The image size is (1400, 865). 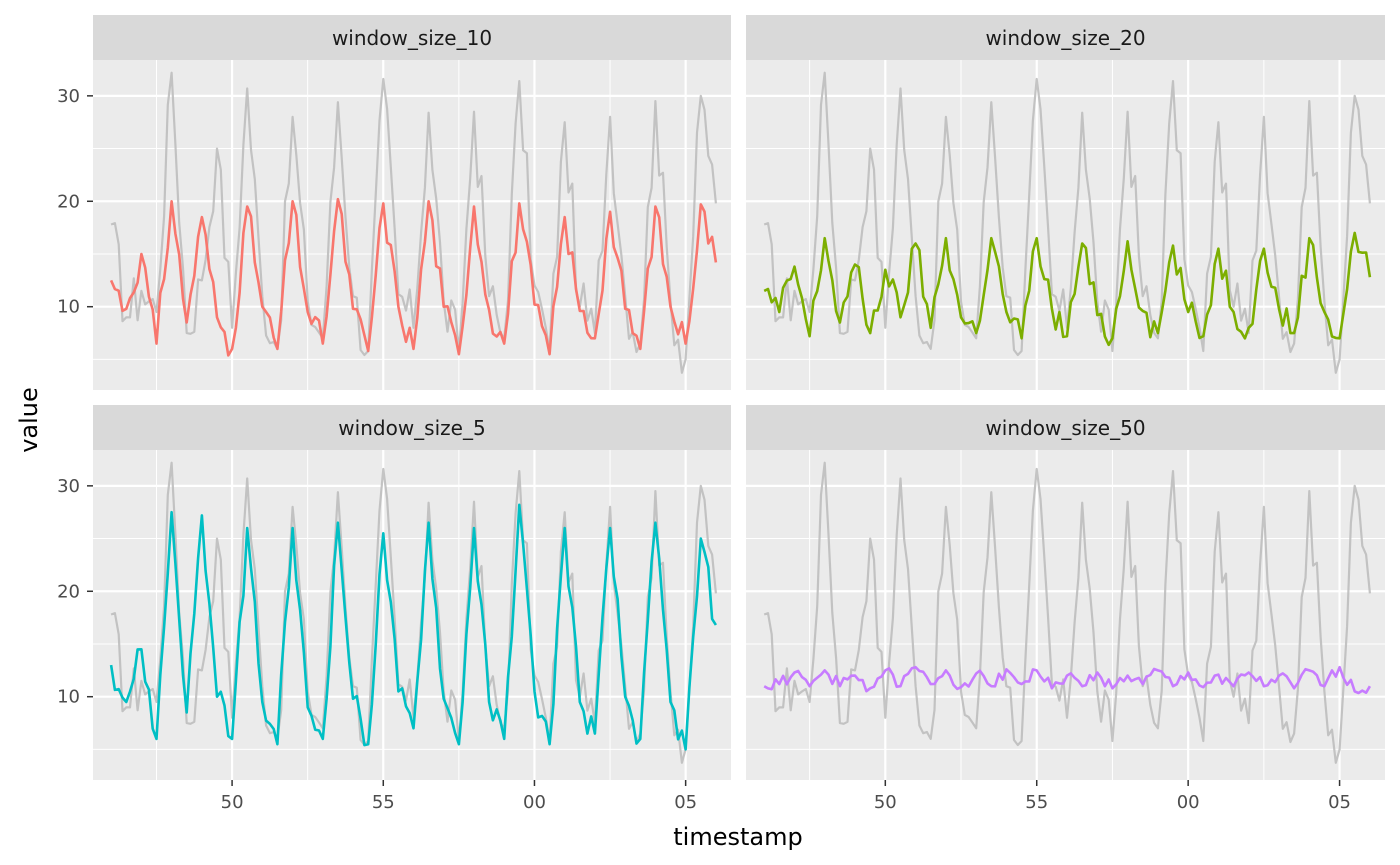 What do you see at coordinates (786, 796) in the screenshot?
I see `x-axis-ticks: 50 55 00 05 50 55 00 05` at bounding box center [786, 796].